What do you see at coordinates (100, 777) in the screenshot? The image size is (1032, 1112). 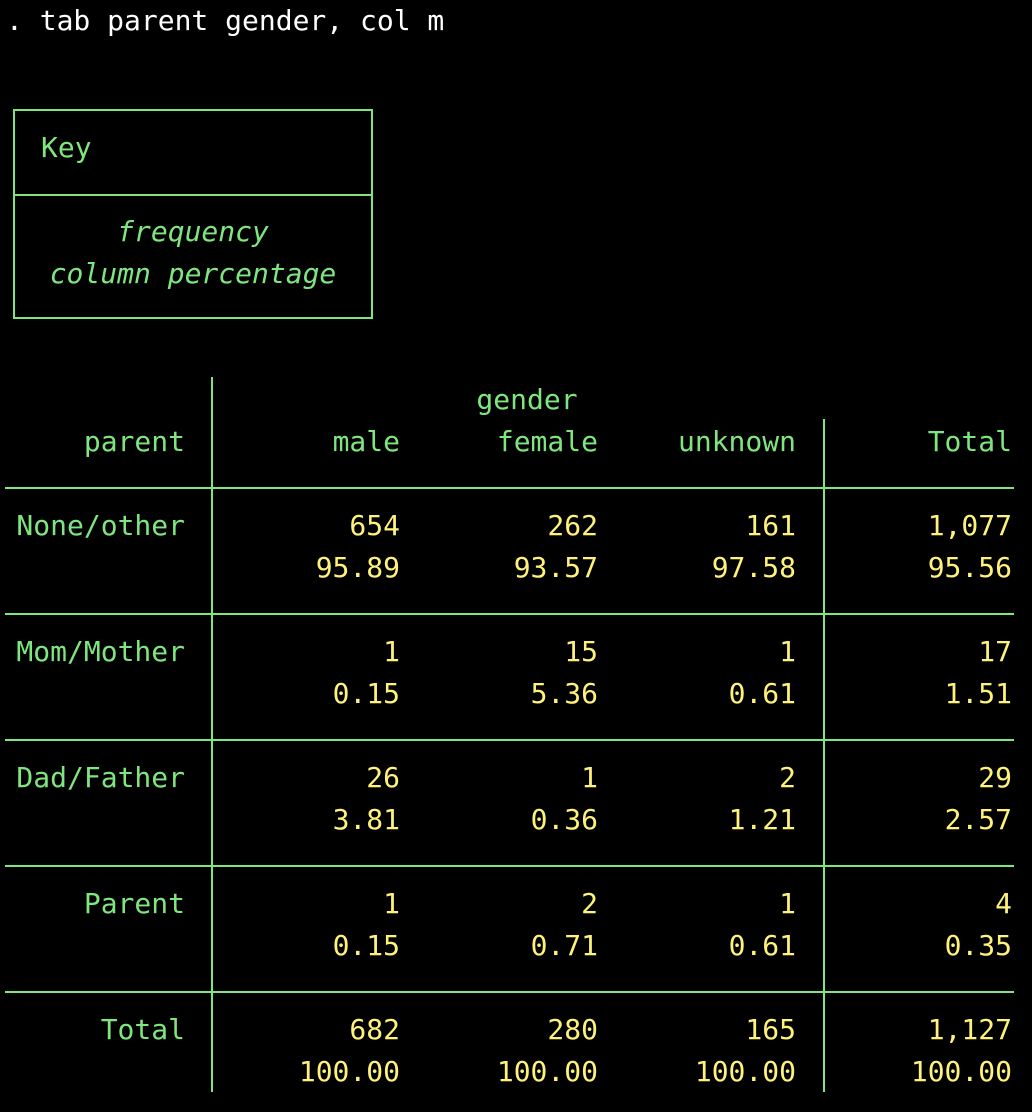 I see `row-label: Dad/Father` at bounding box center [100, 777].